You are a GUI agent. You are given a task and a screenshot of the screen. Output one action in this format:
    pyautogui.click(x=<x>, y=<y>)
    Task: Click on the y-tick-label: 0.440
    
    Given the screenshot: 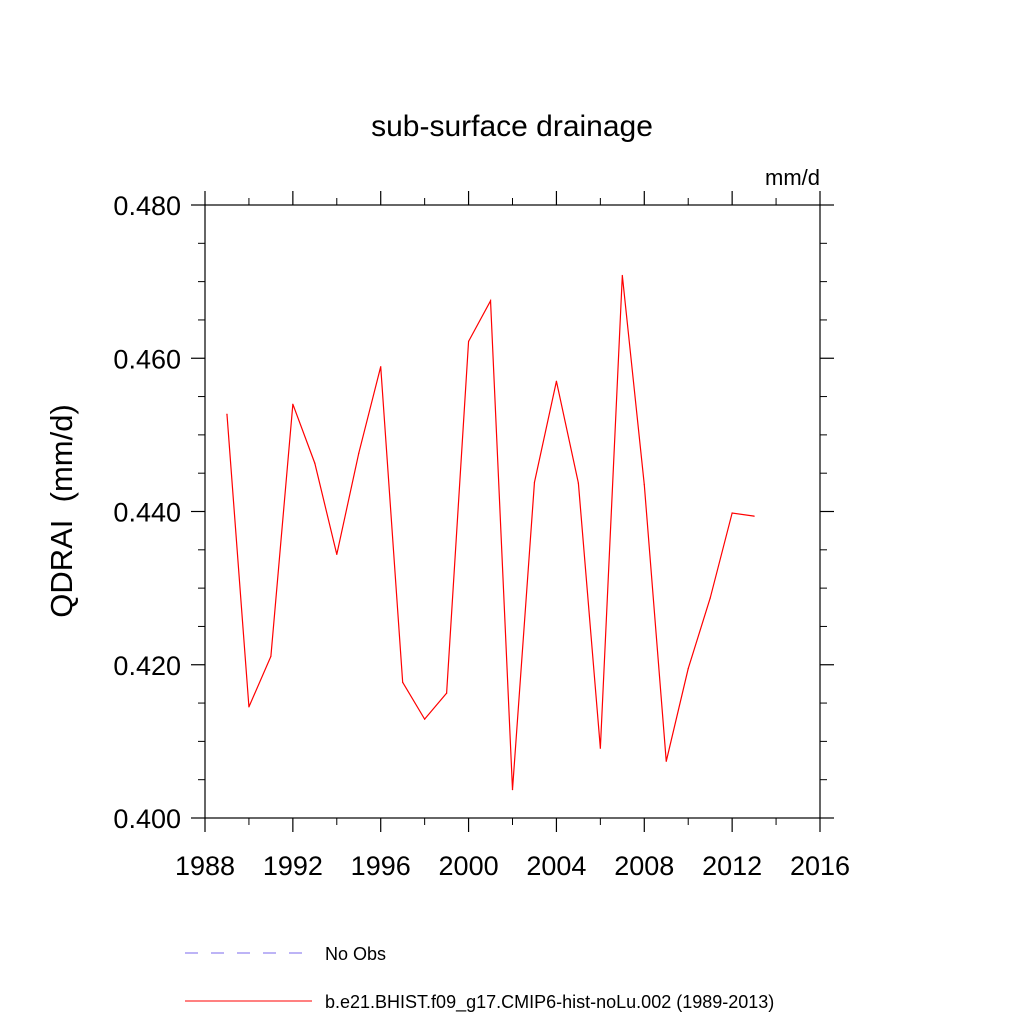 What is the action you would take?
    pyautogui.click(x=147, y=513)
    